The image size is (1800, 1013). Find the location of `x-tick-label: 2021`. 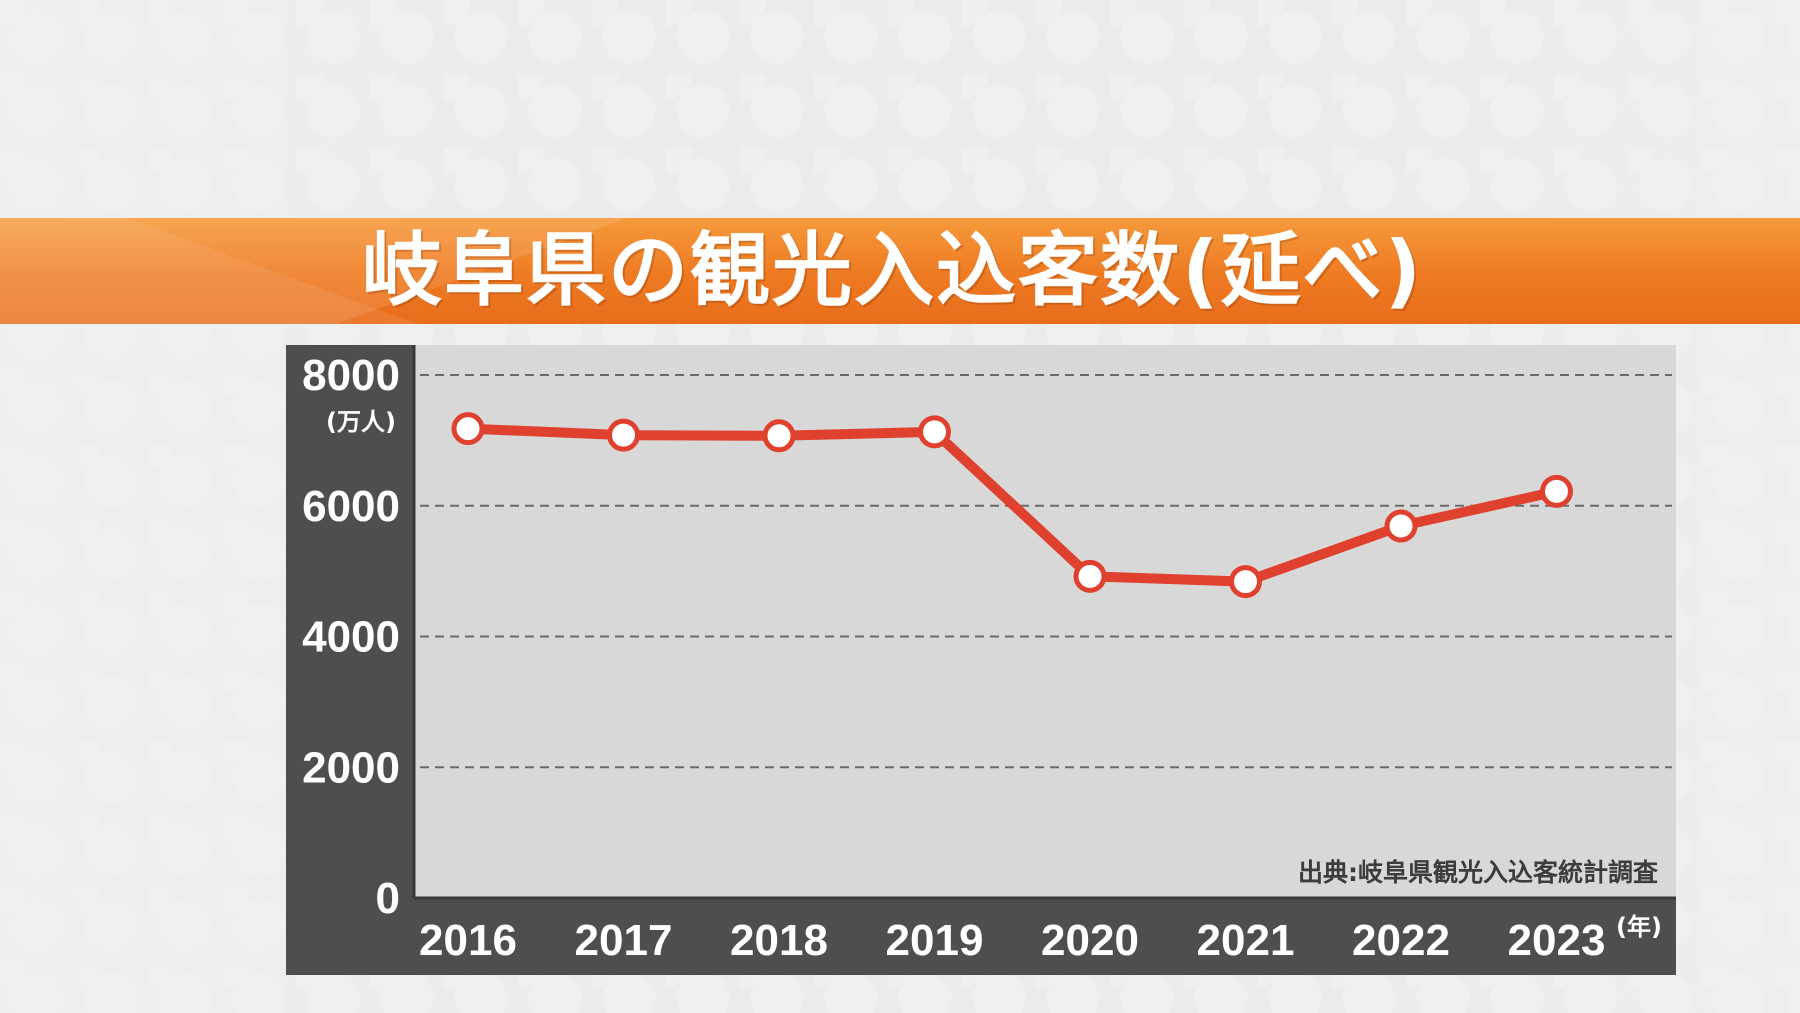

x-tick-label: 2021 is located at coordinates (1246, 940).